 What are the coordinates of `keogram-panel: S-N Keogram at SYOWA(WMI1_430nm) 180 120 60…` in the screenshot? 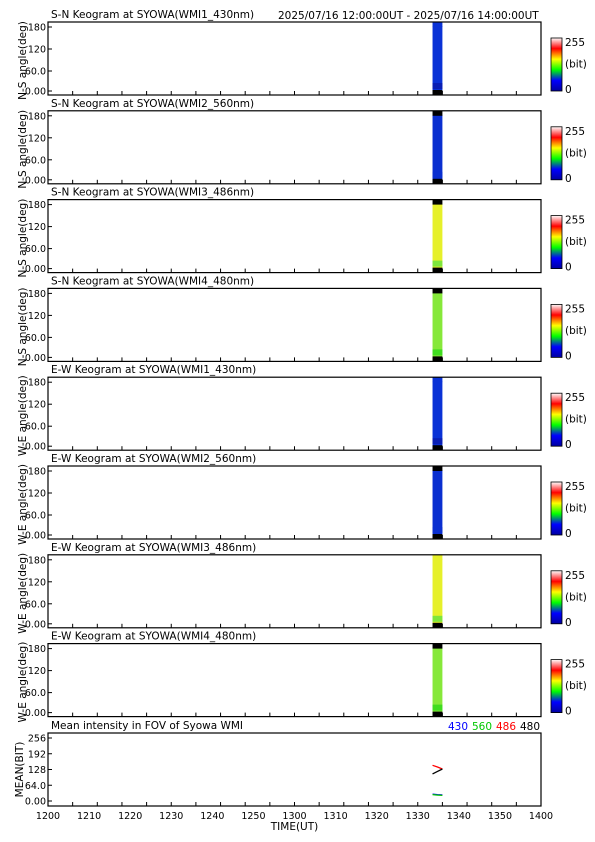 It's located at (302, 54).